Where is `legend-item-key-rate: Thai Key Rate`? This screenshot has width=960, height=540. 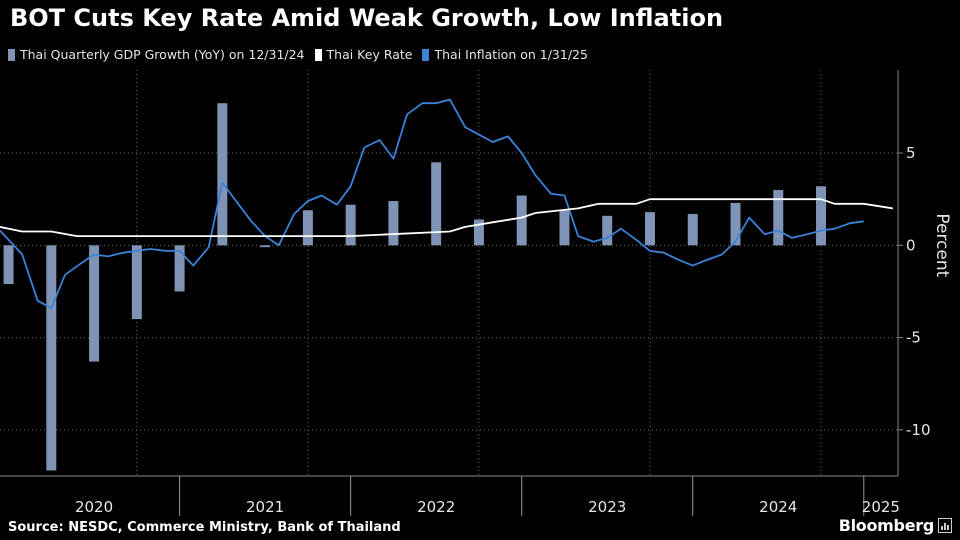
legend-item-key-rate: Thai Key Rate is located at coordinates (363, 54).